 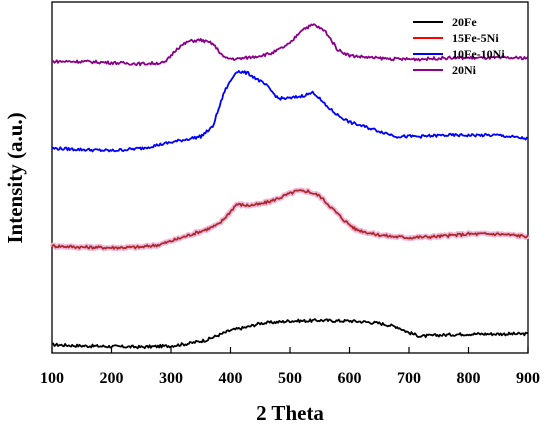 I want to click on legend: 20Fe 15Fe-5Ni 10Fe-10Ni 20Ni, so click(x=459, y=46).